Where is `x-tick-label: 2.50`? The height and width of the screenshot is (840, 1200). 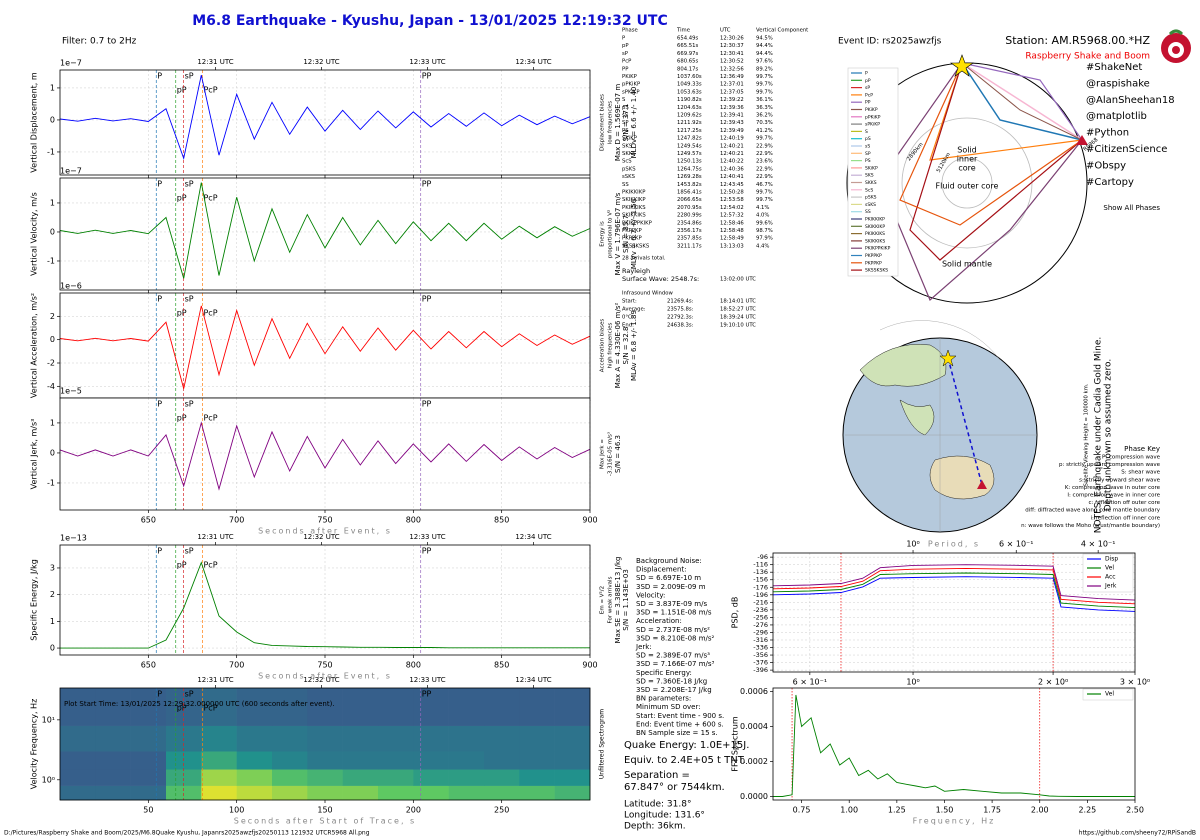
x-tick-label: 2.50 is located at coordinates (1135, 810).